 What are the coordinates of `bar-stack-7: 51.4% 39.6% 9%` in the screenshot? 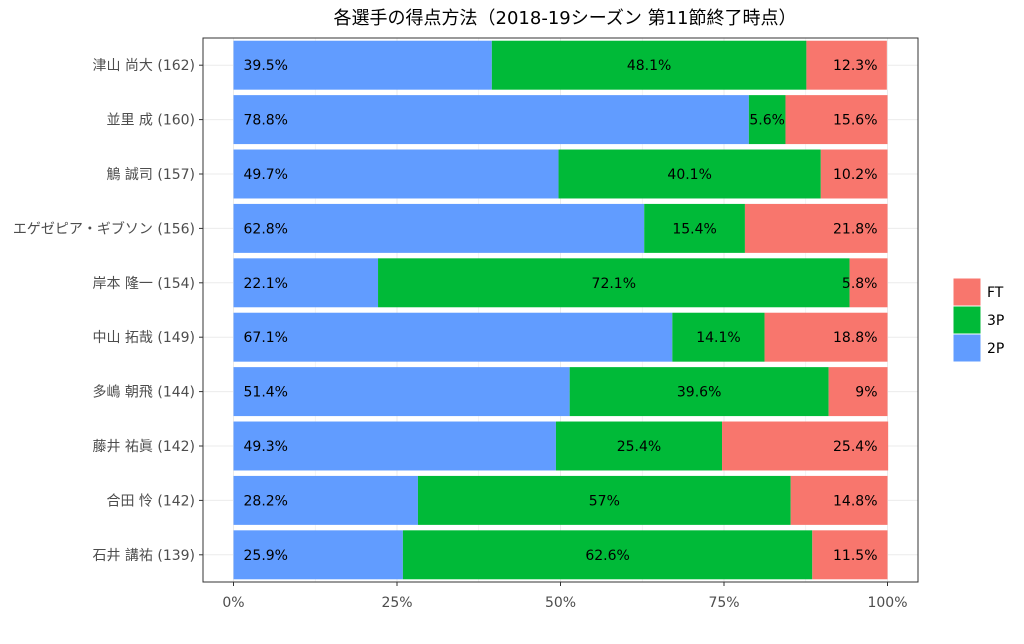 It's located at (560, 392).